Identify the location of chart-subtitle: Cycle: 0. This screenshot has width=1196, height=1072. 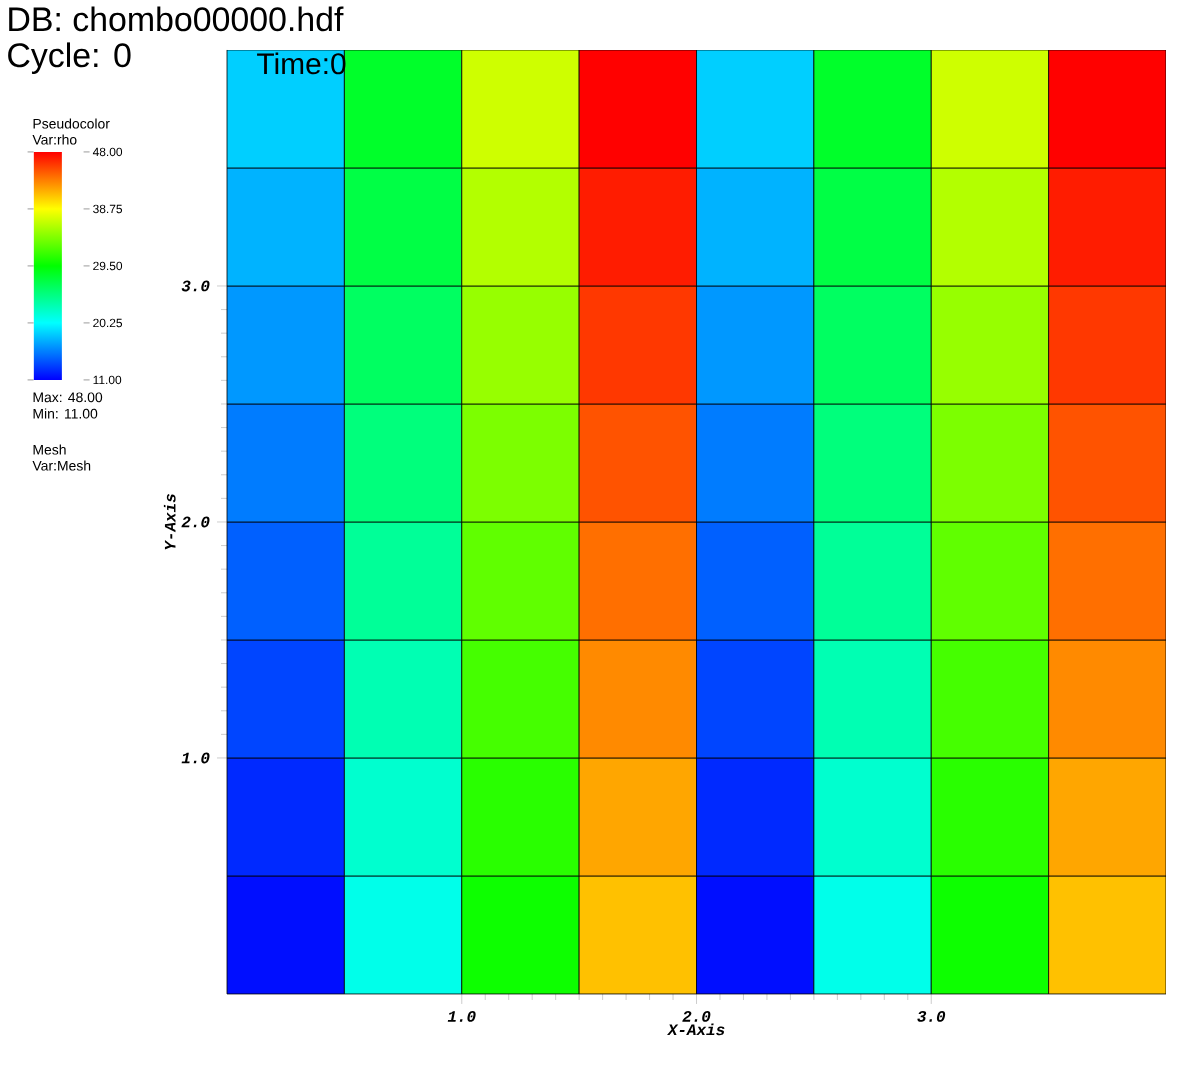
(69, 58).